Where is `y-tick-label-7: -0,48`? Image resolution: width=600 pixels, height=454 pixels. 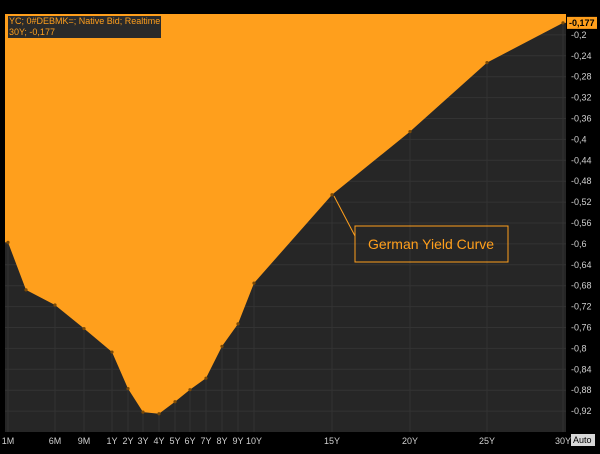
y-tick-label-7: -0,48 is located at coordinates (581, 181).